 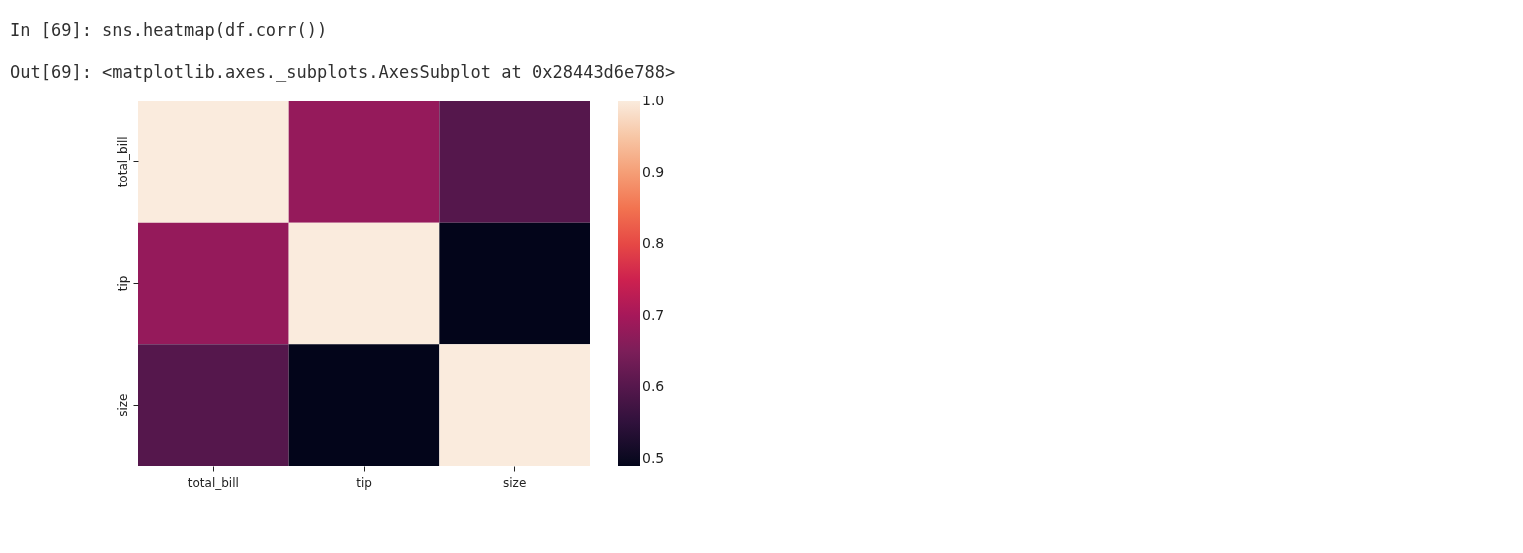 What do you see at coordinates (653, 457) in the screenshot?
I see `color-bar-label: 0.5` at bounding box center [653, 457].